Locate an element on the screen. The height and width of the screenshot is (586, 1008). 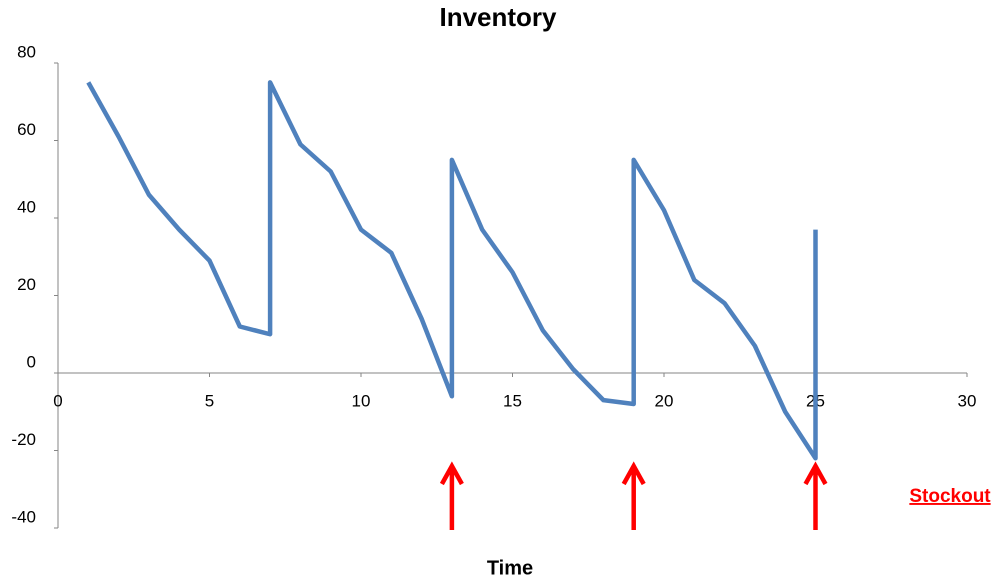
x-tick-label: 30 is located at coordinates (967, 400).